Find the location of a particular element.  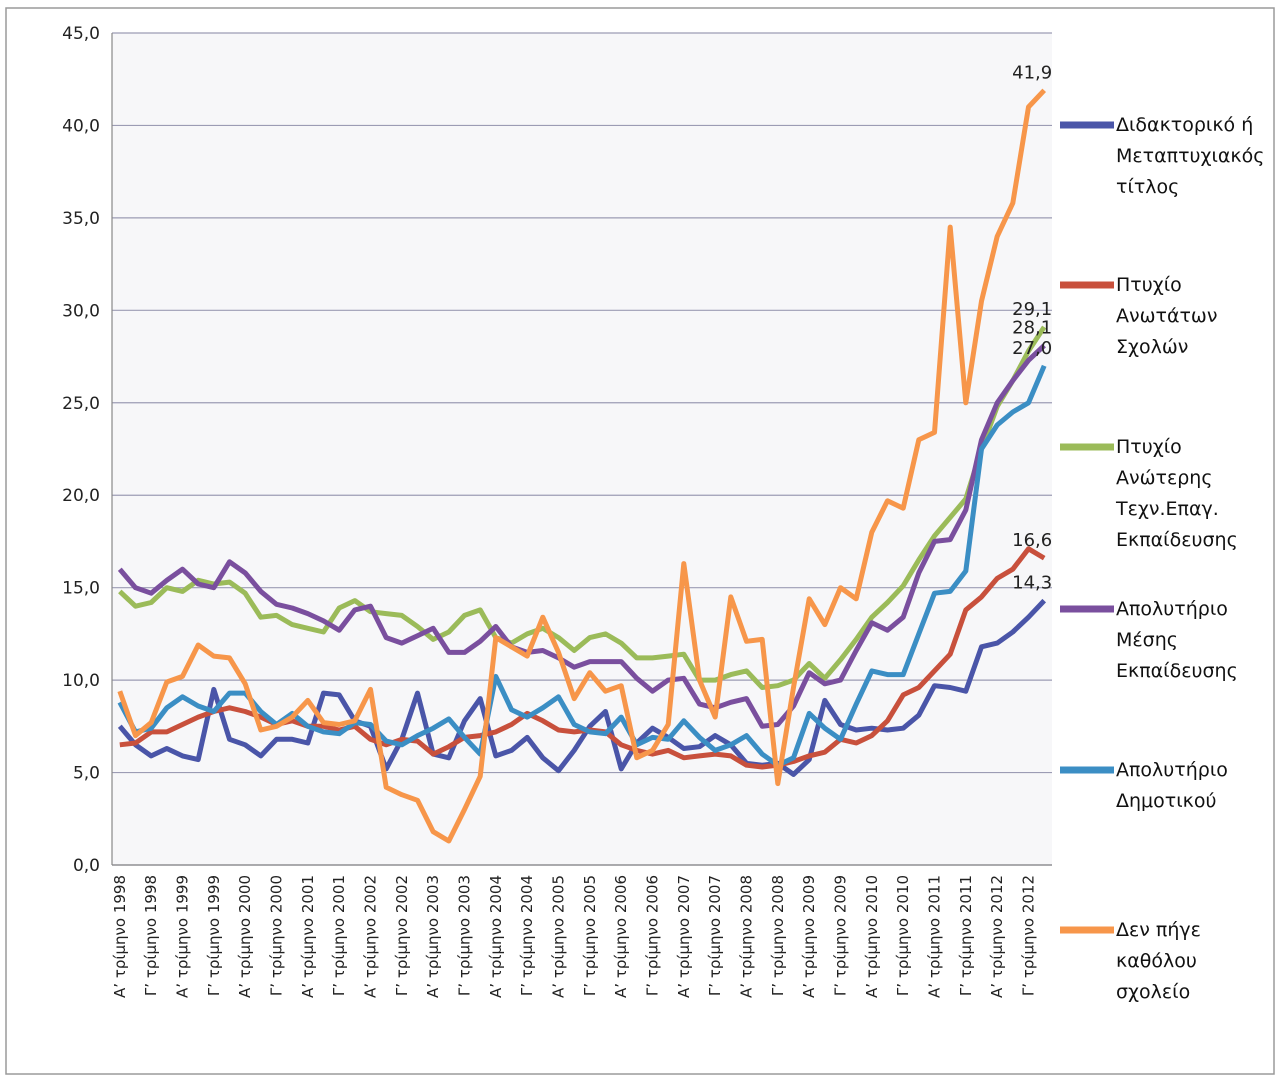

x-tick-label: Γ’ τρίμηνο 2006 is located at coordinates (653, 935).